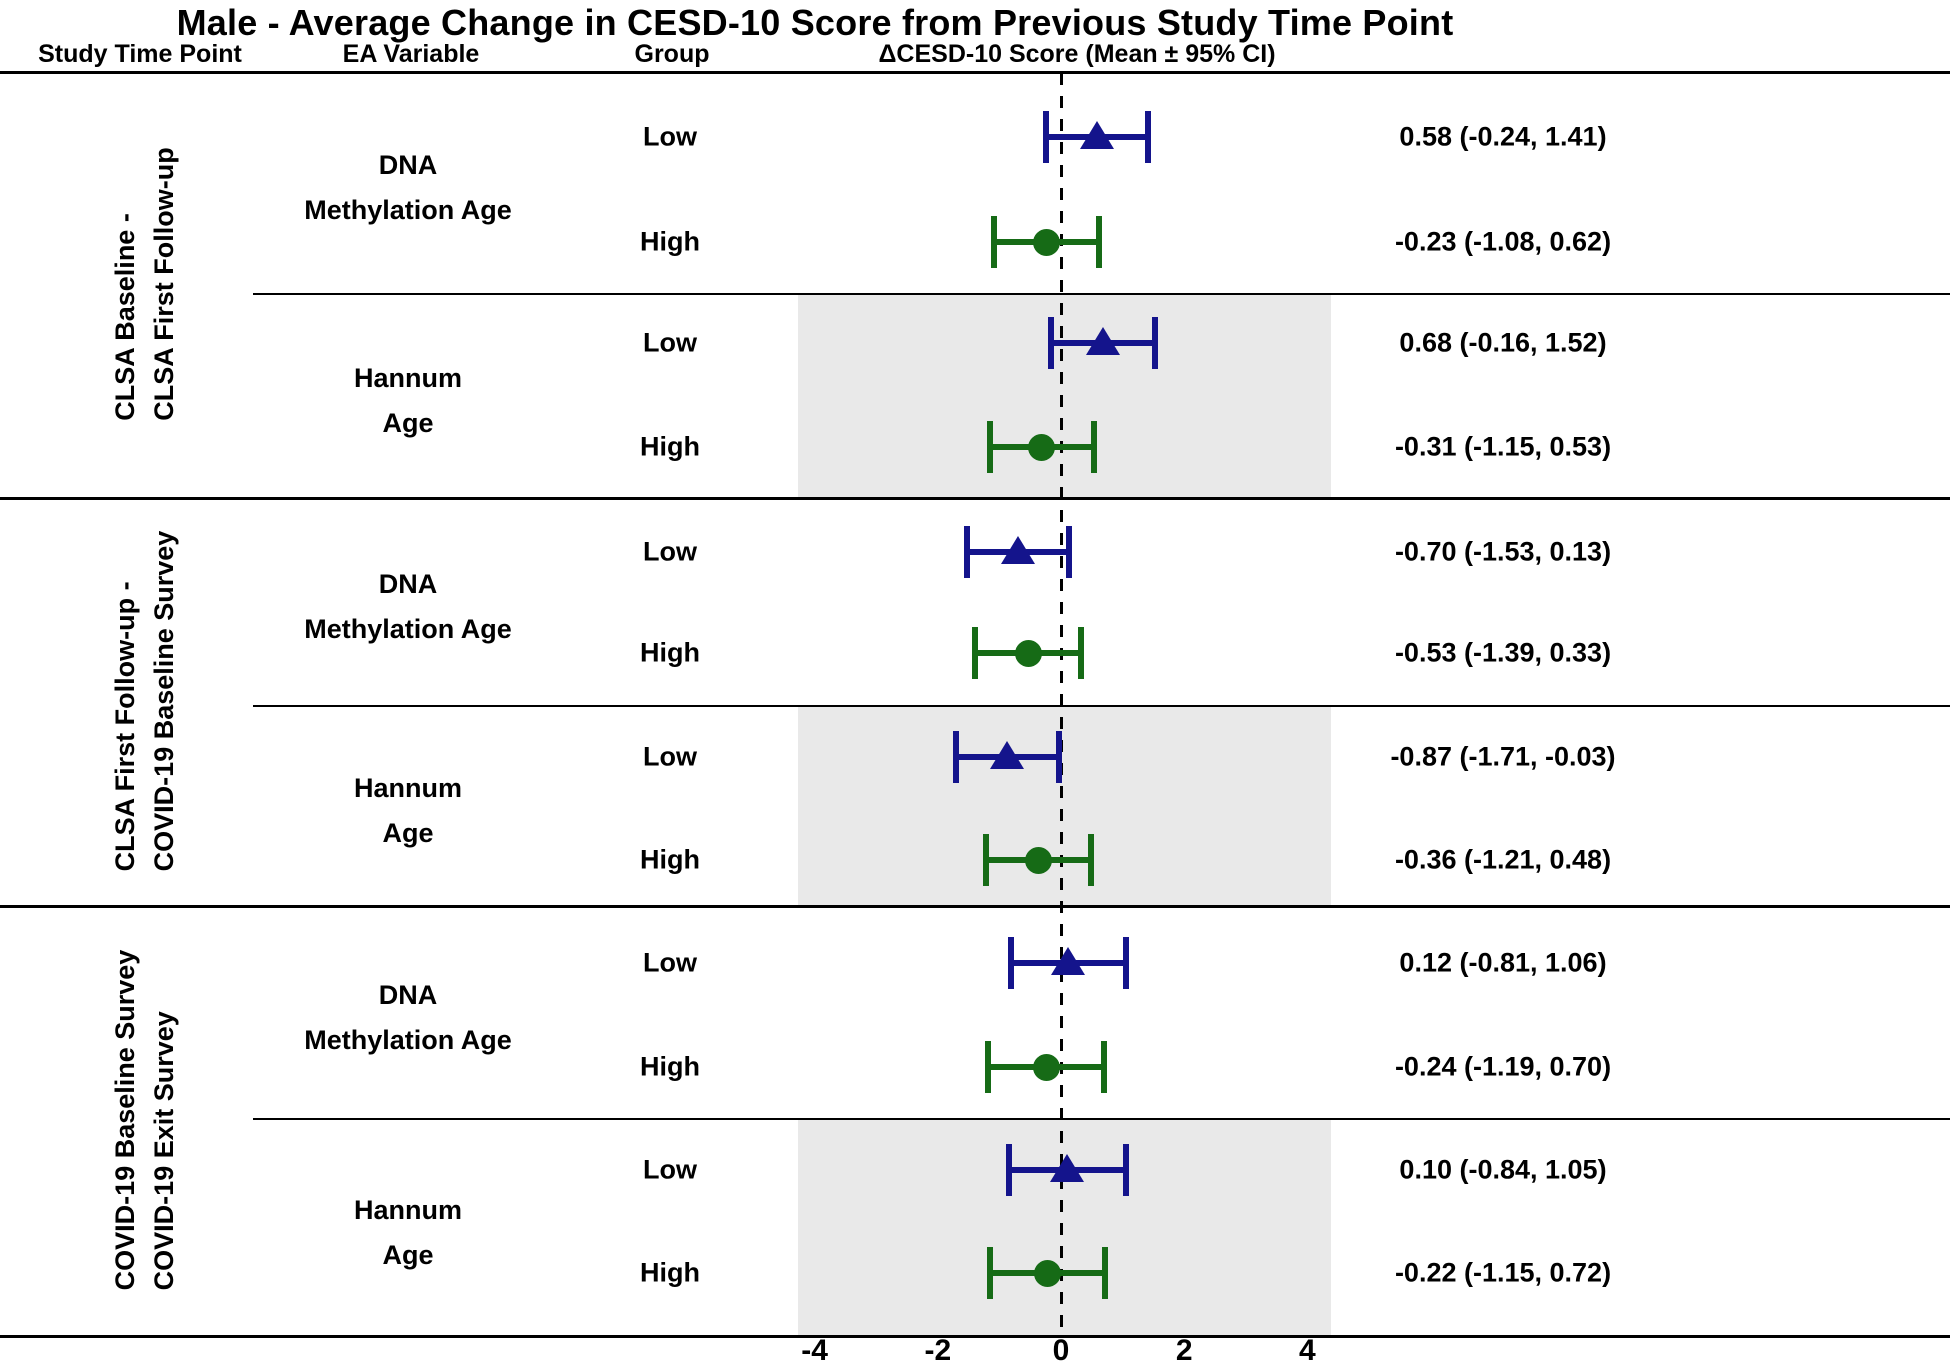 The width and height of the screenshot is (1950, 1365). I want to click on column-header-group: Group, so click(672, 54).